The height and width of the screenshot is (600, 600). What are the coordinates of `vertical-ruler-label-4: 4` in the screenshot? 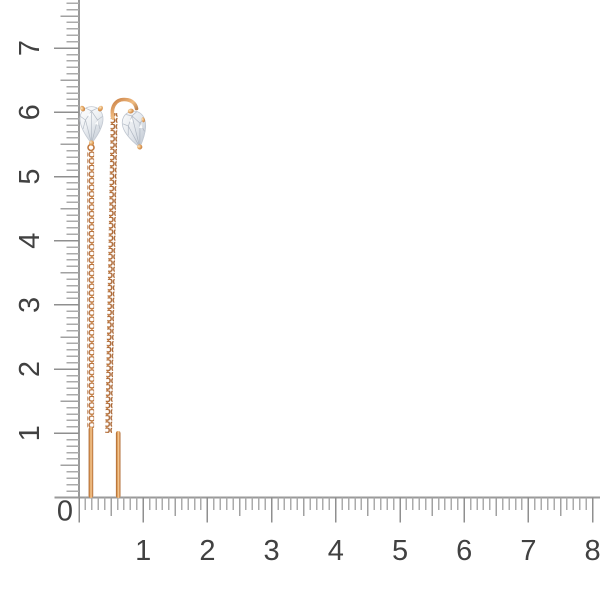 It's located at (30, 241).